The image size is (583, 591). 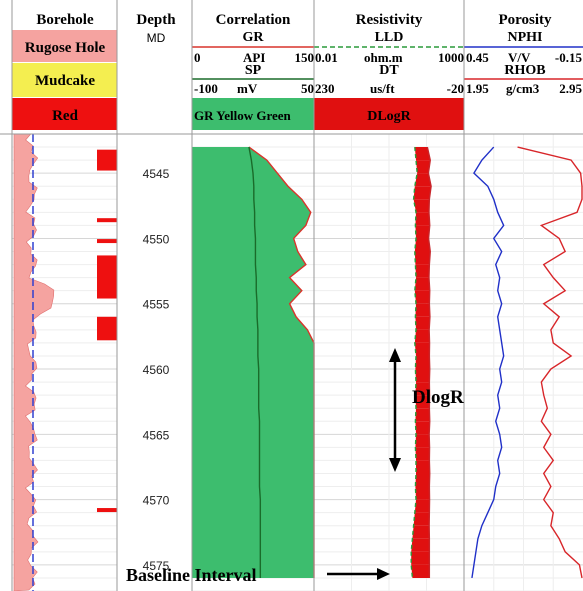 I want to click on gr-fill-legend, so click(x=253, y=114).